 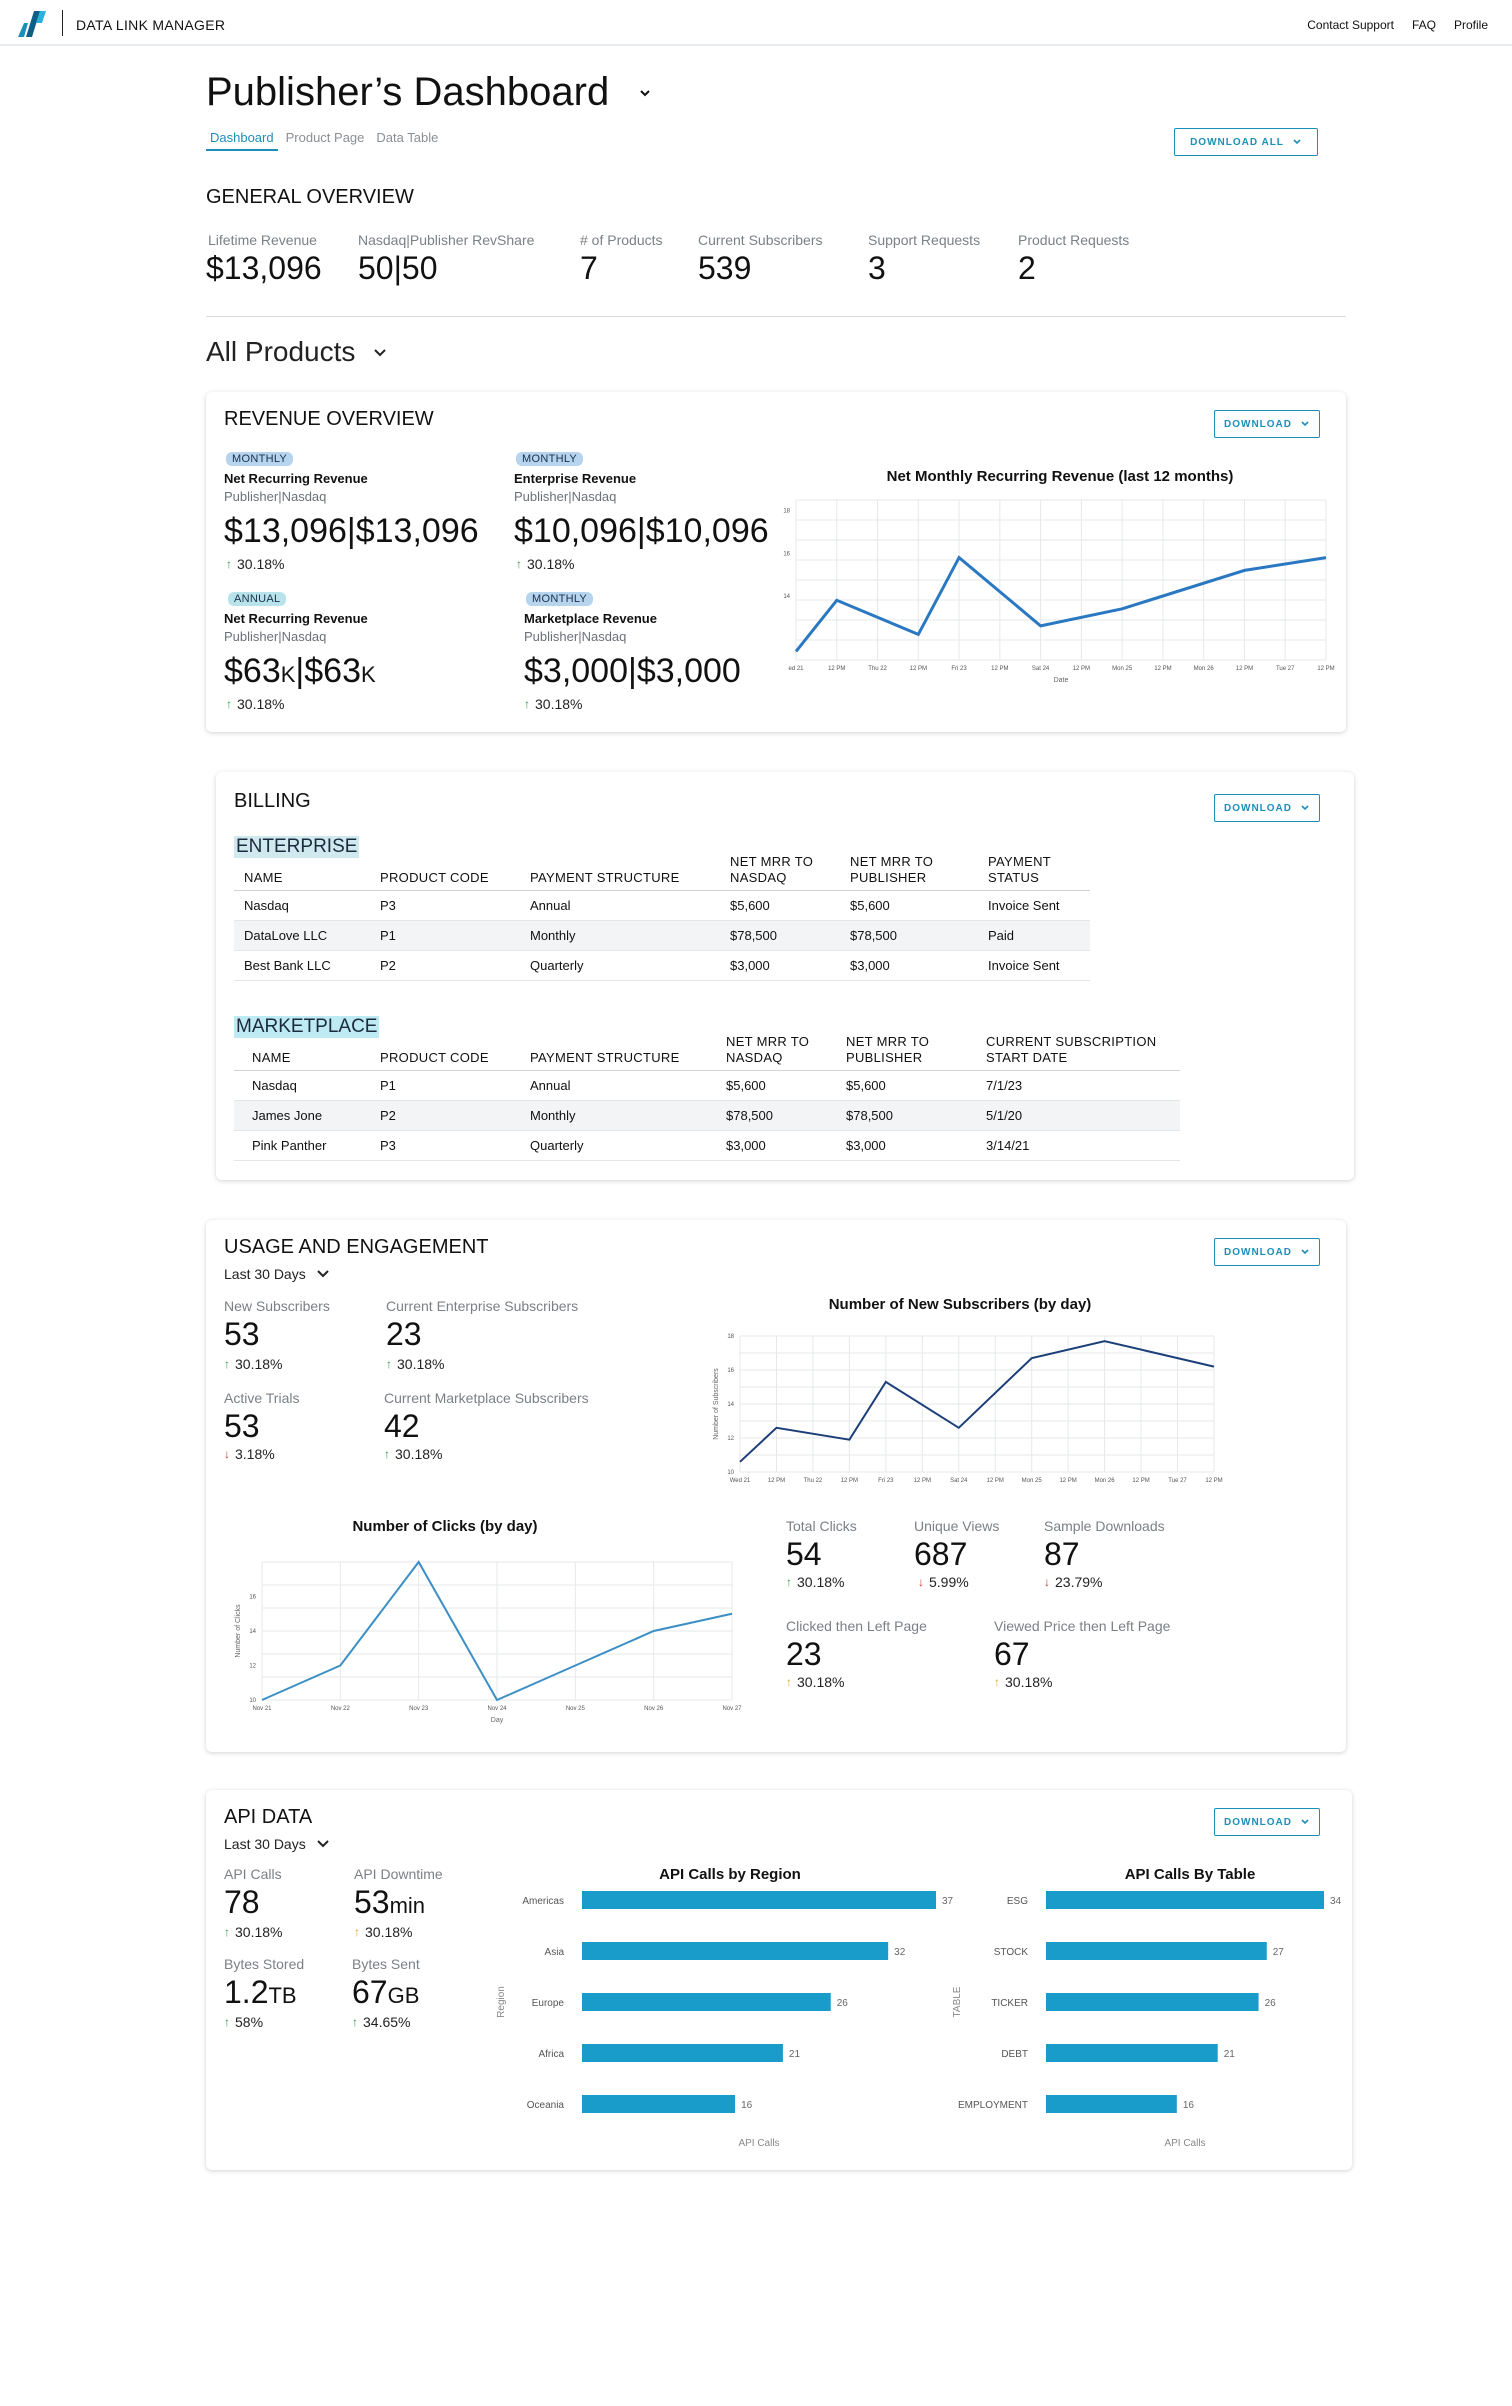 What do you see at coordinates (501, 2002) in the screenshot?
I see `y-axis-label: Region` at bounding box center [501, 2002].